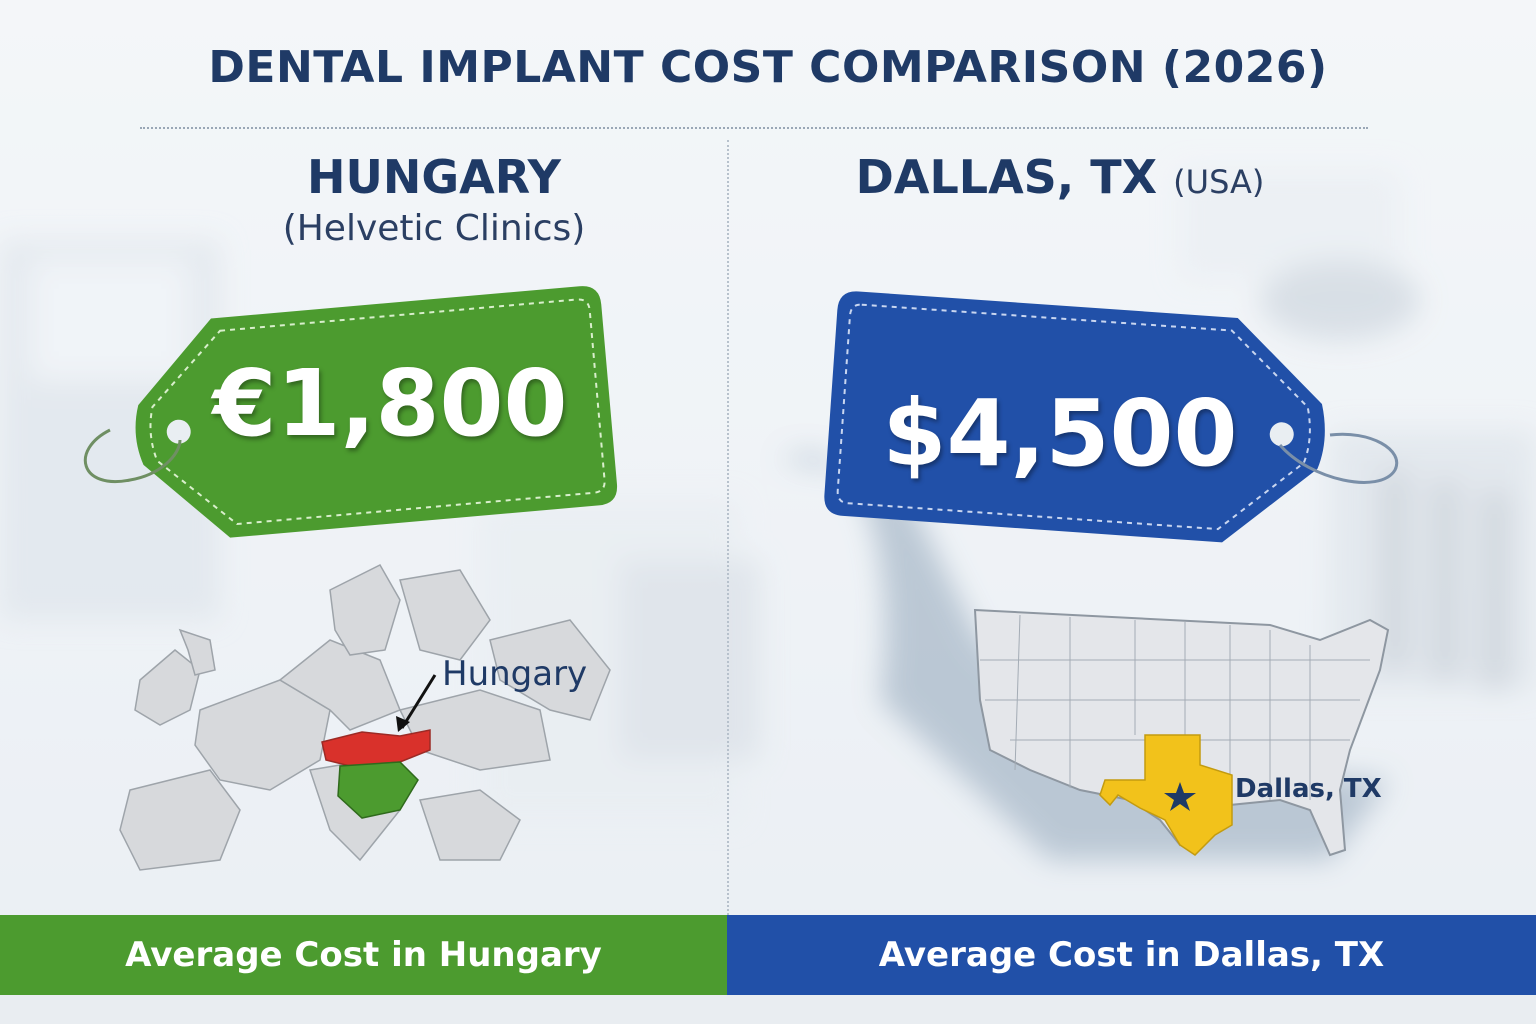  What do you see at coordinates (768, 1009) in the screenshot?
I see `bottom-strip` at bounding box center [768, 1009].